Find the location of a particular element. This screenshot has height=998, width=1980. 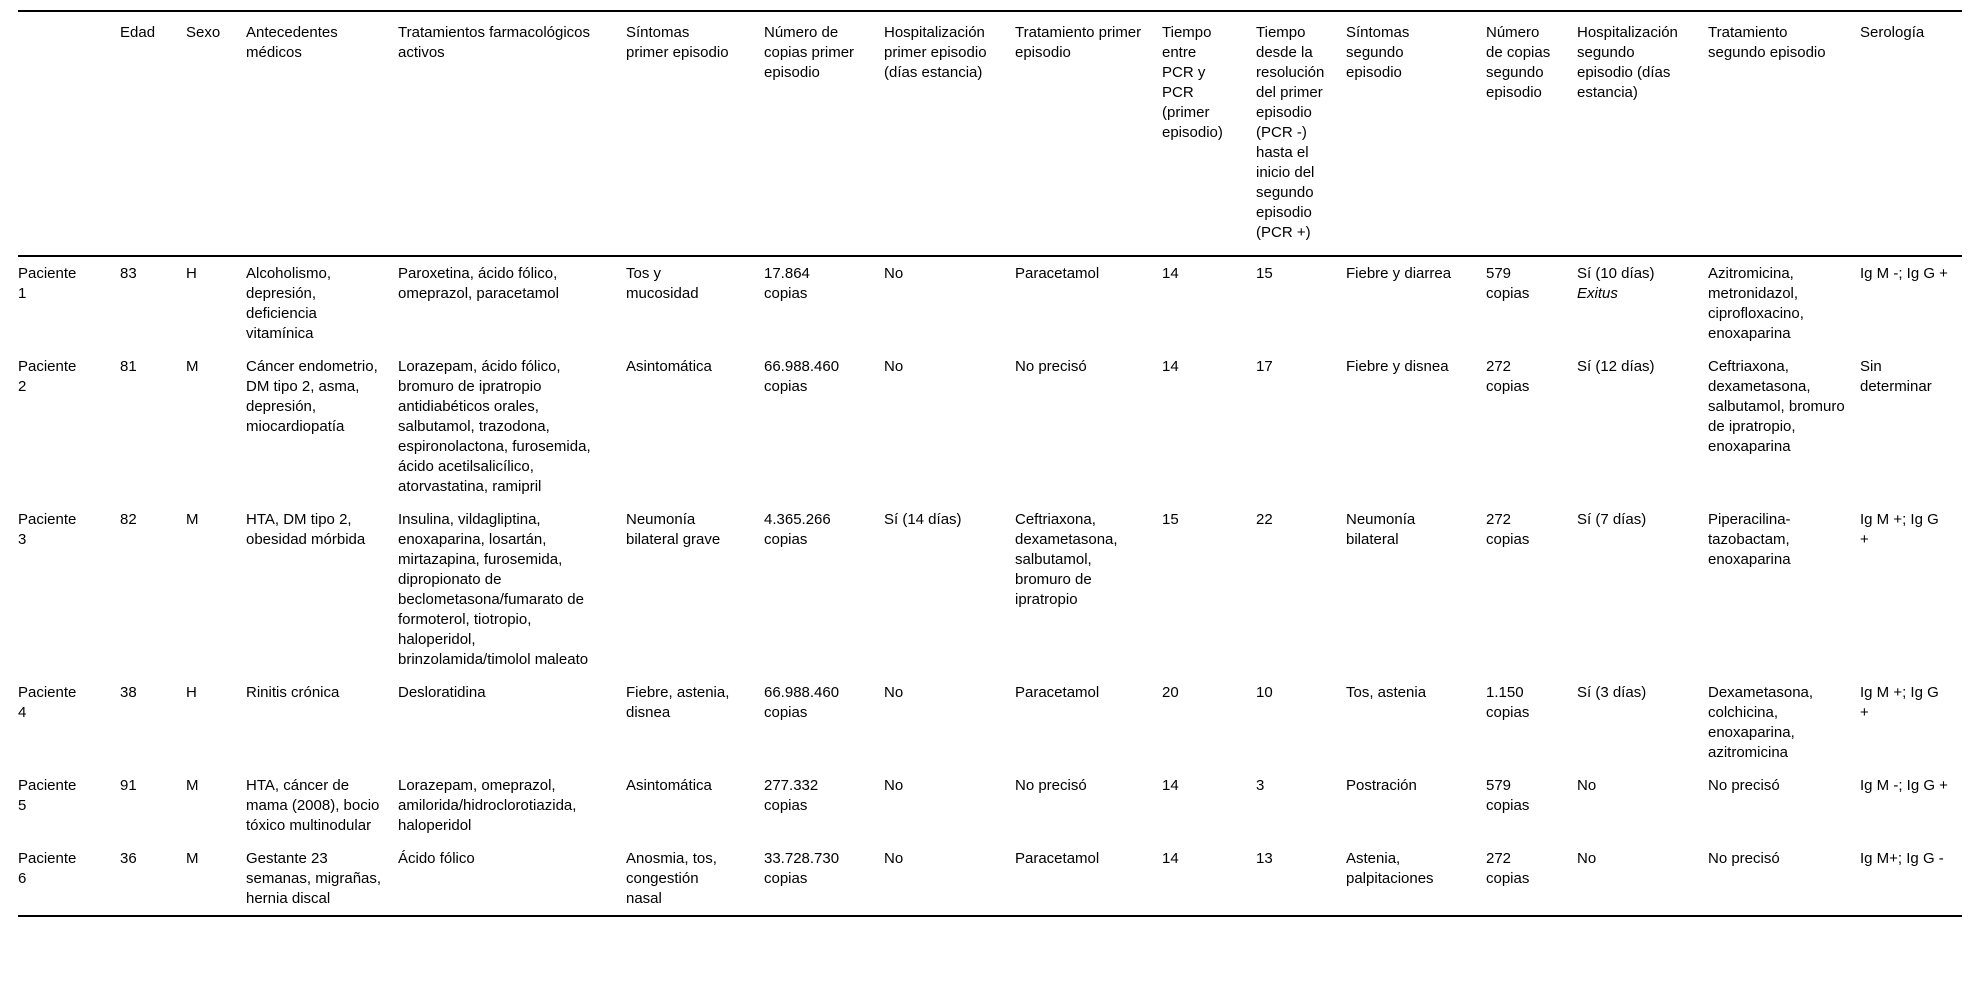

row-label: Paciente 4 is located at coordinates (47, 702).